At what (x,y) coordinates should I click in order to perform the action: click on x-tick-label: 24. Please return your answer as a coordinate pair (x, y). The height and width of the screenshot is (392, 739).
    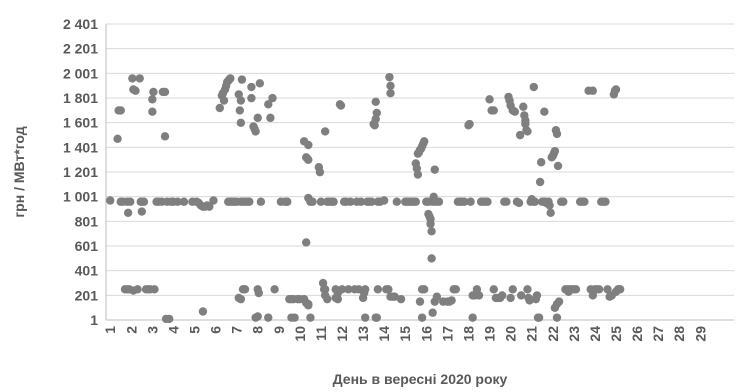
    Looking at the image, I should click on (595, 334).